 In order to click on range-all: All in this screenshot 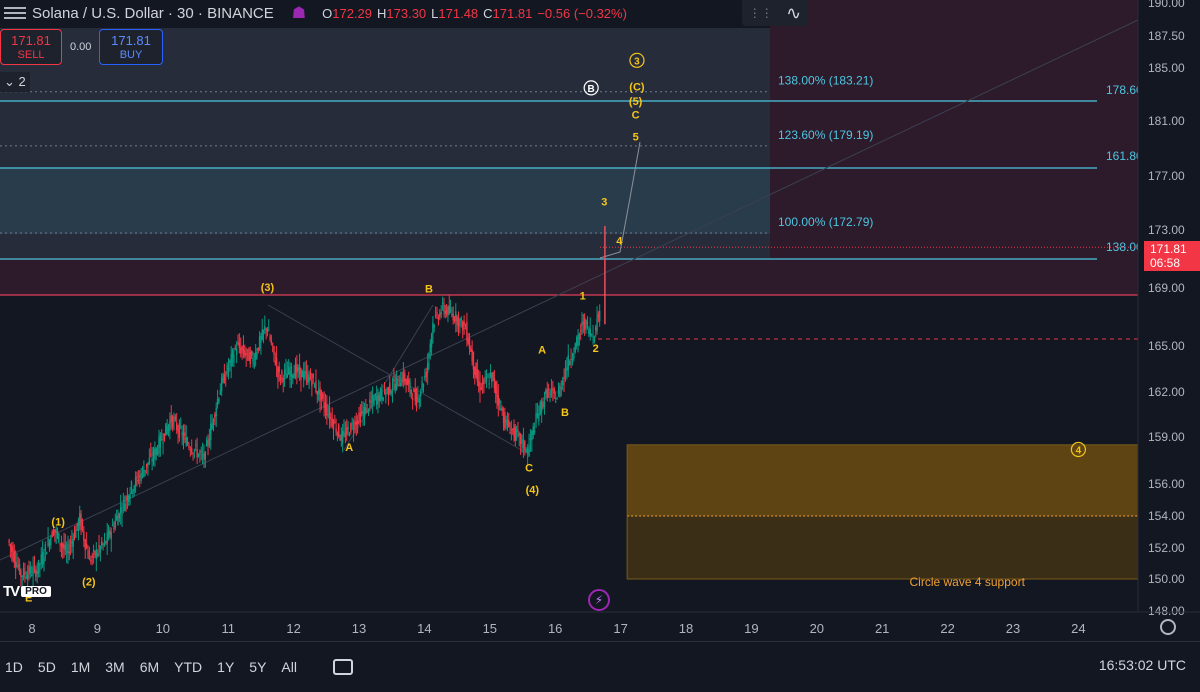, I will do `click(289, 667)`.